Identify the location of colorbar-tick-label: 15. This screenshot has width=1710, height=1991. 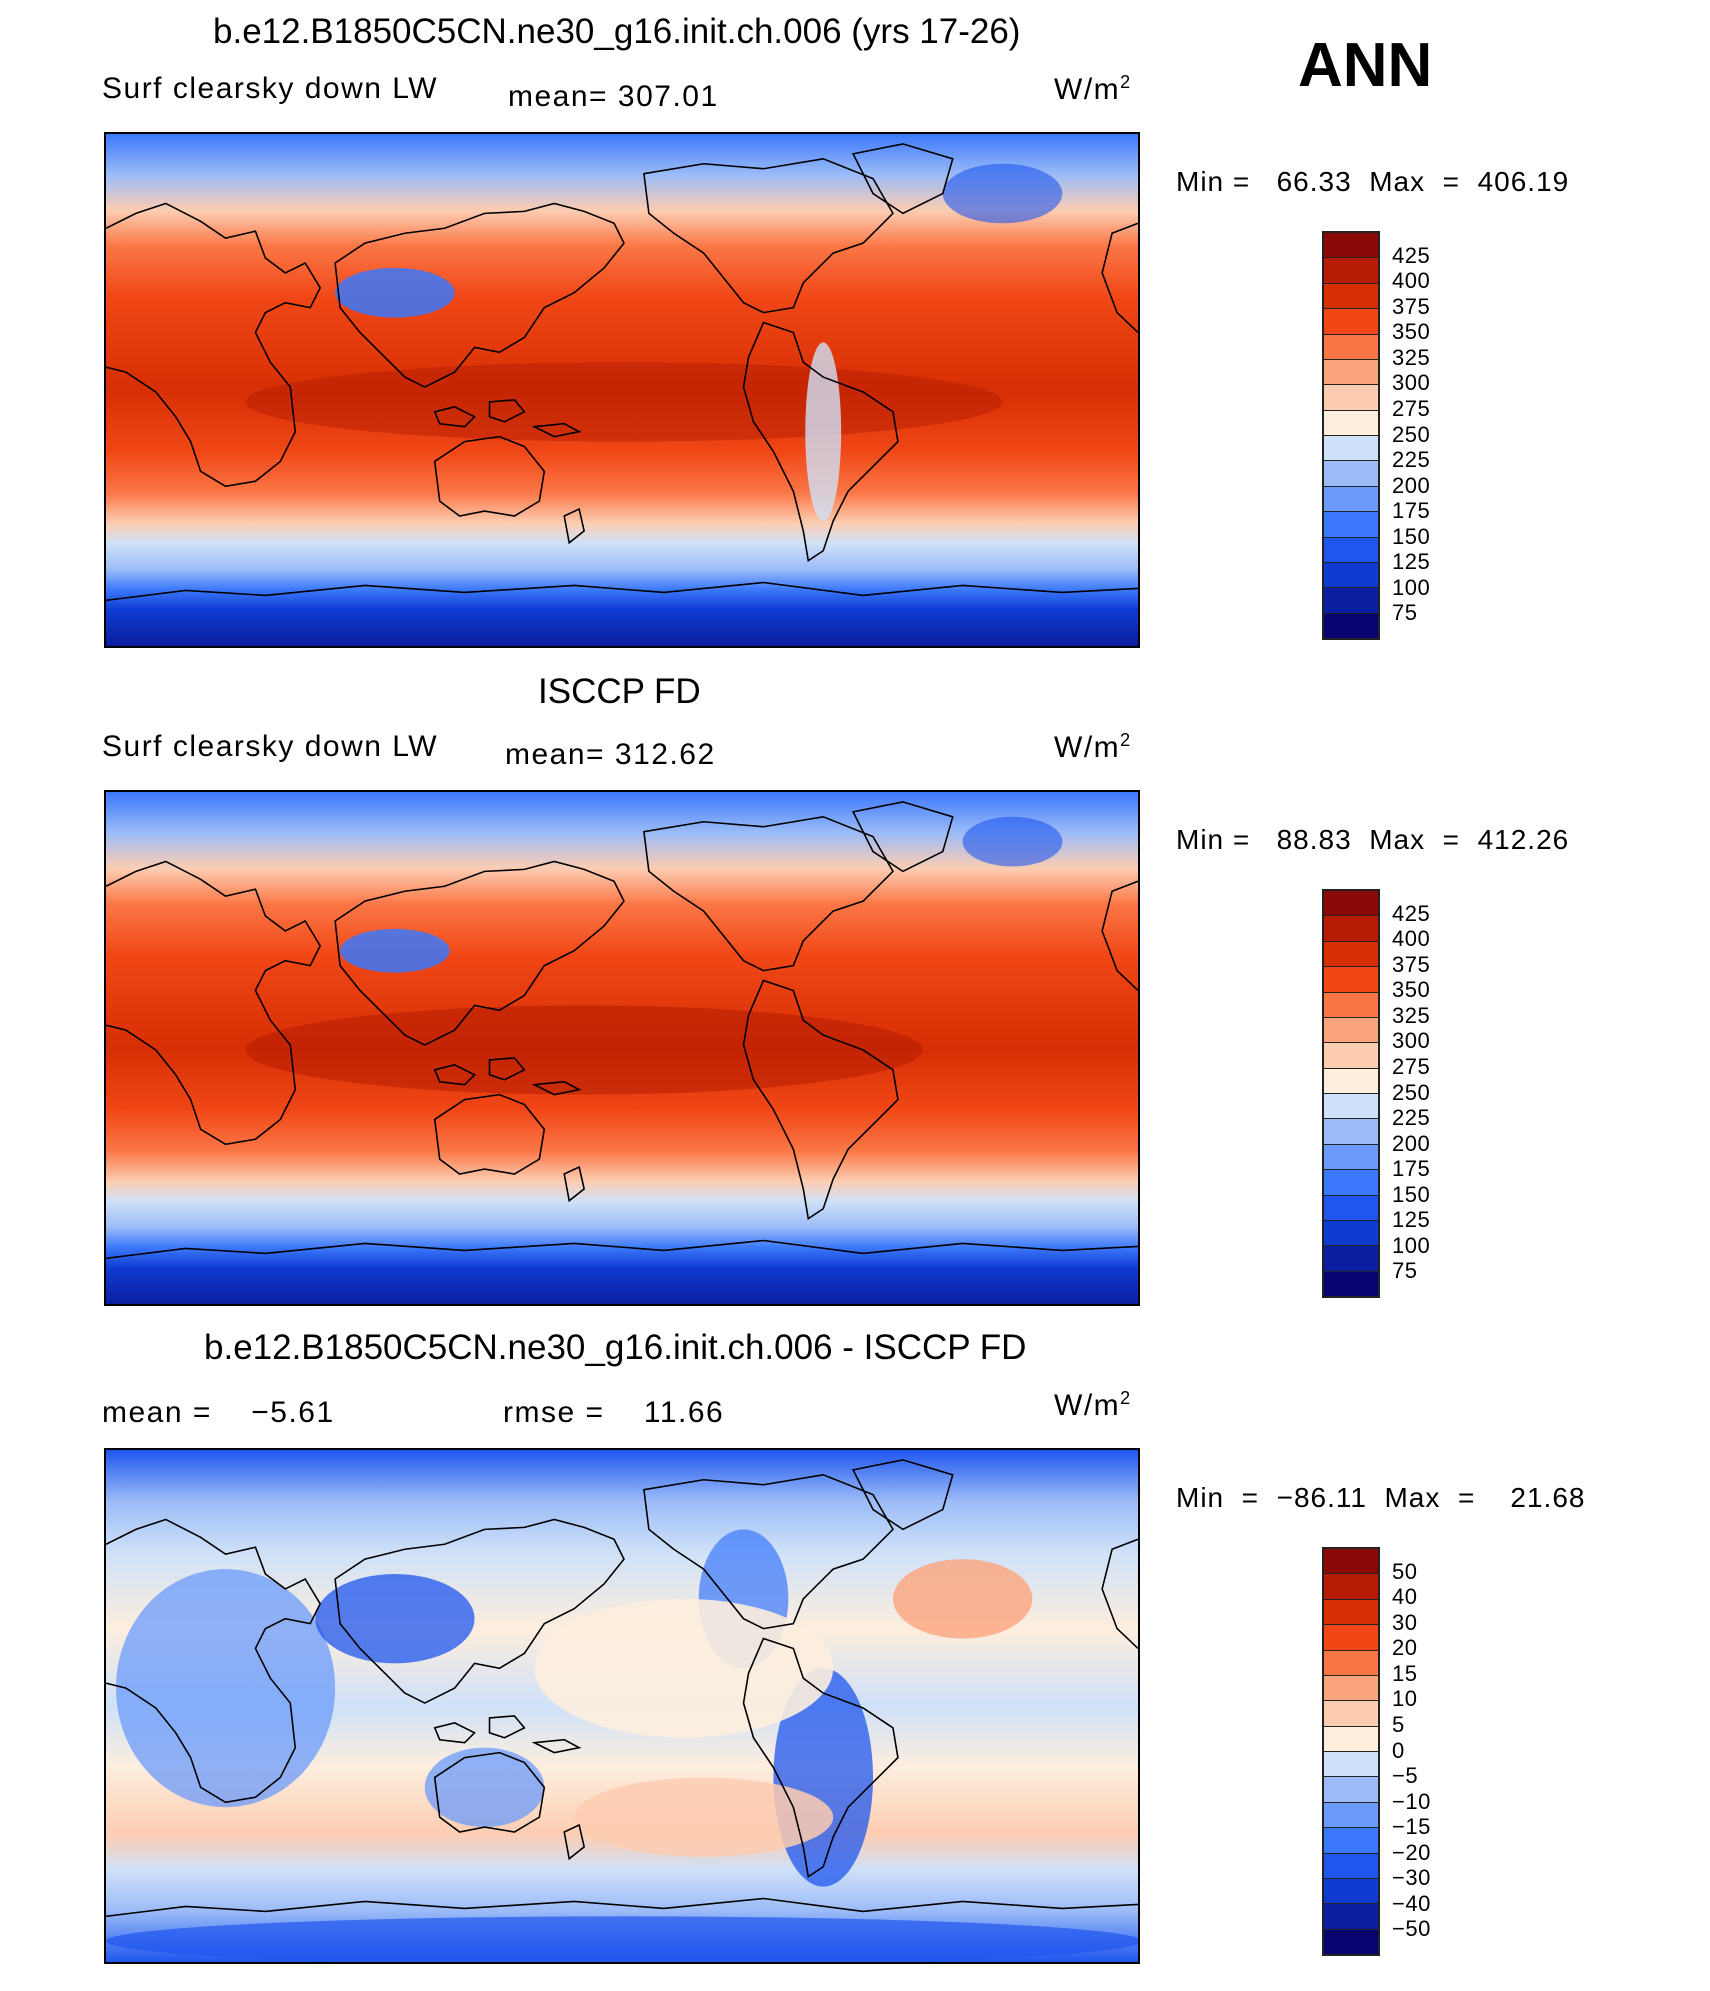
(1405, 1673).